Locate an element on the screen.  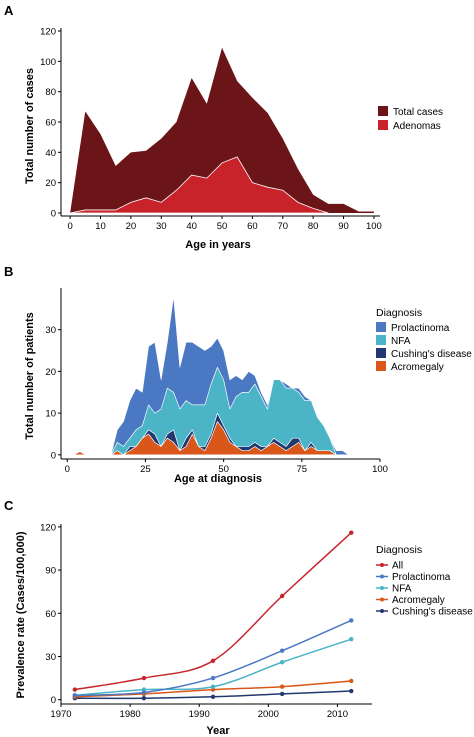
panel-a-y-tick-label: 40 is located at coordinates (50, 153).